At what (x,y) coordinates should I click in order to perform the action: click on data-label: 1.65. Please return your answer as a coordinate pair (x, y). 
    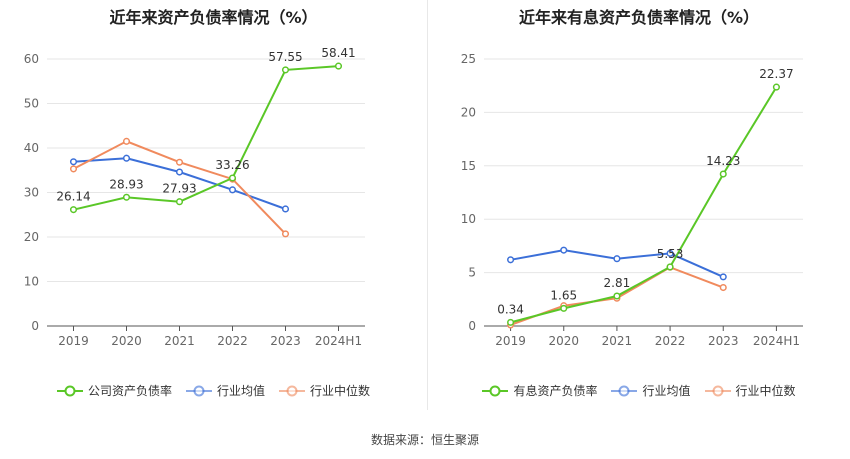
    Looking at the image, I should click on (563, 295).